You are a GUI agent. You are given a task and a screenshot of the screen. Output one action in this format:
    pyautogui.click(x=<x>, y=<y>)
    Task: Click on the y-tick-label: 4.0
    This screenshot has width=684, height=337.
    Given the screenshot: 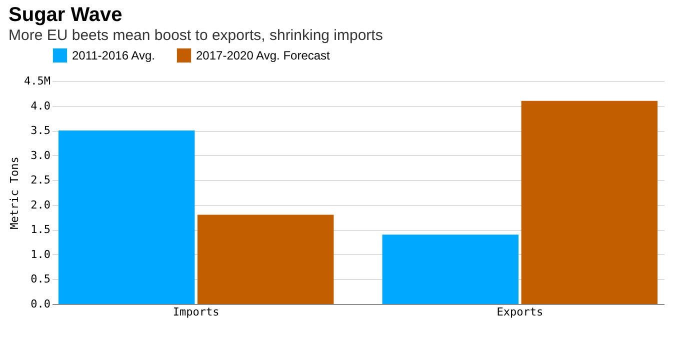 What is the action you would take?
    pyautogui.click(x=40, y=105)
    